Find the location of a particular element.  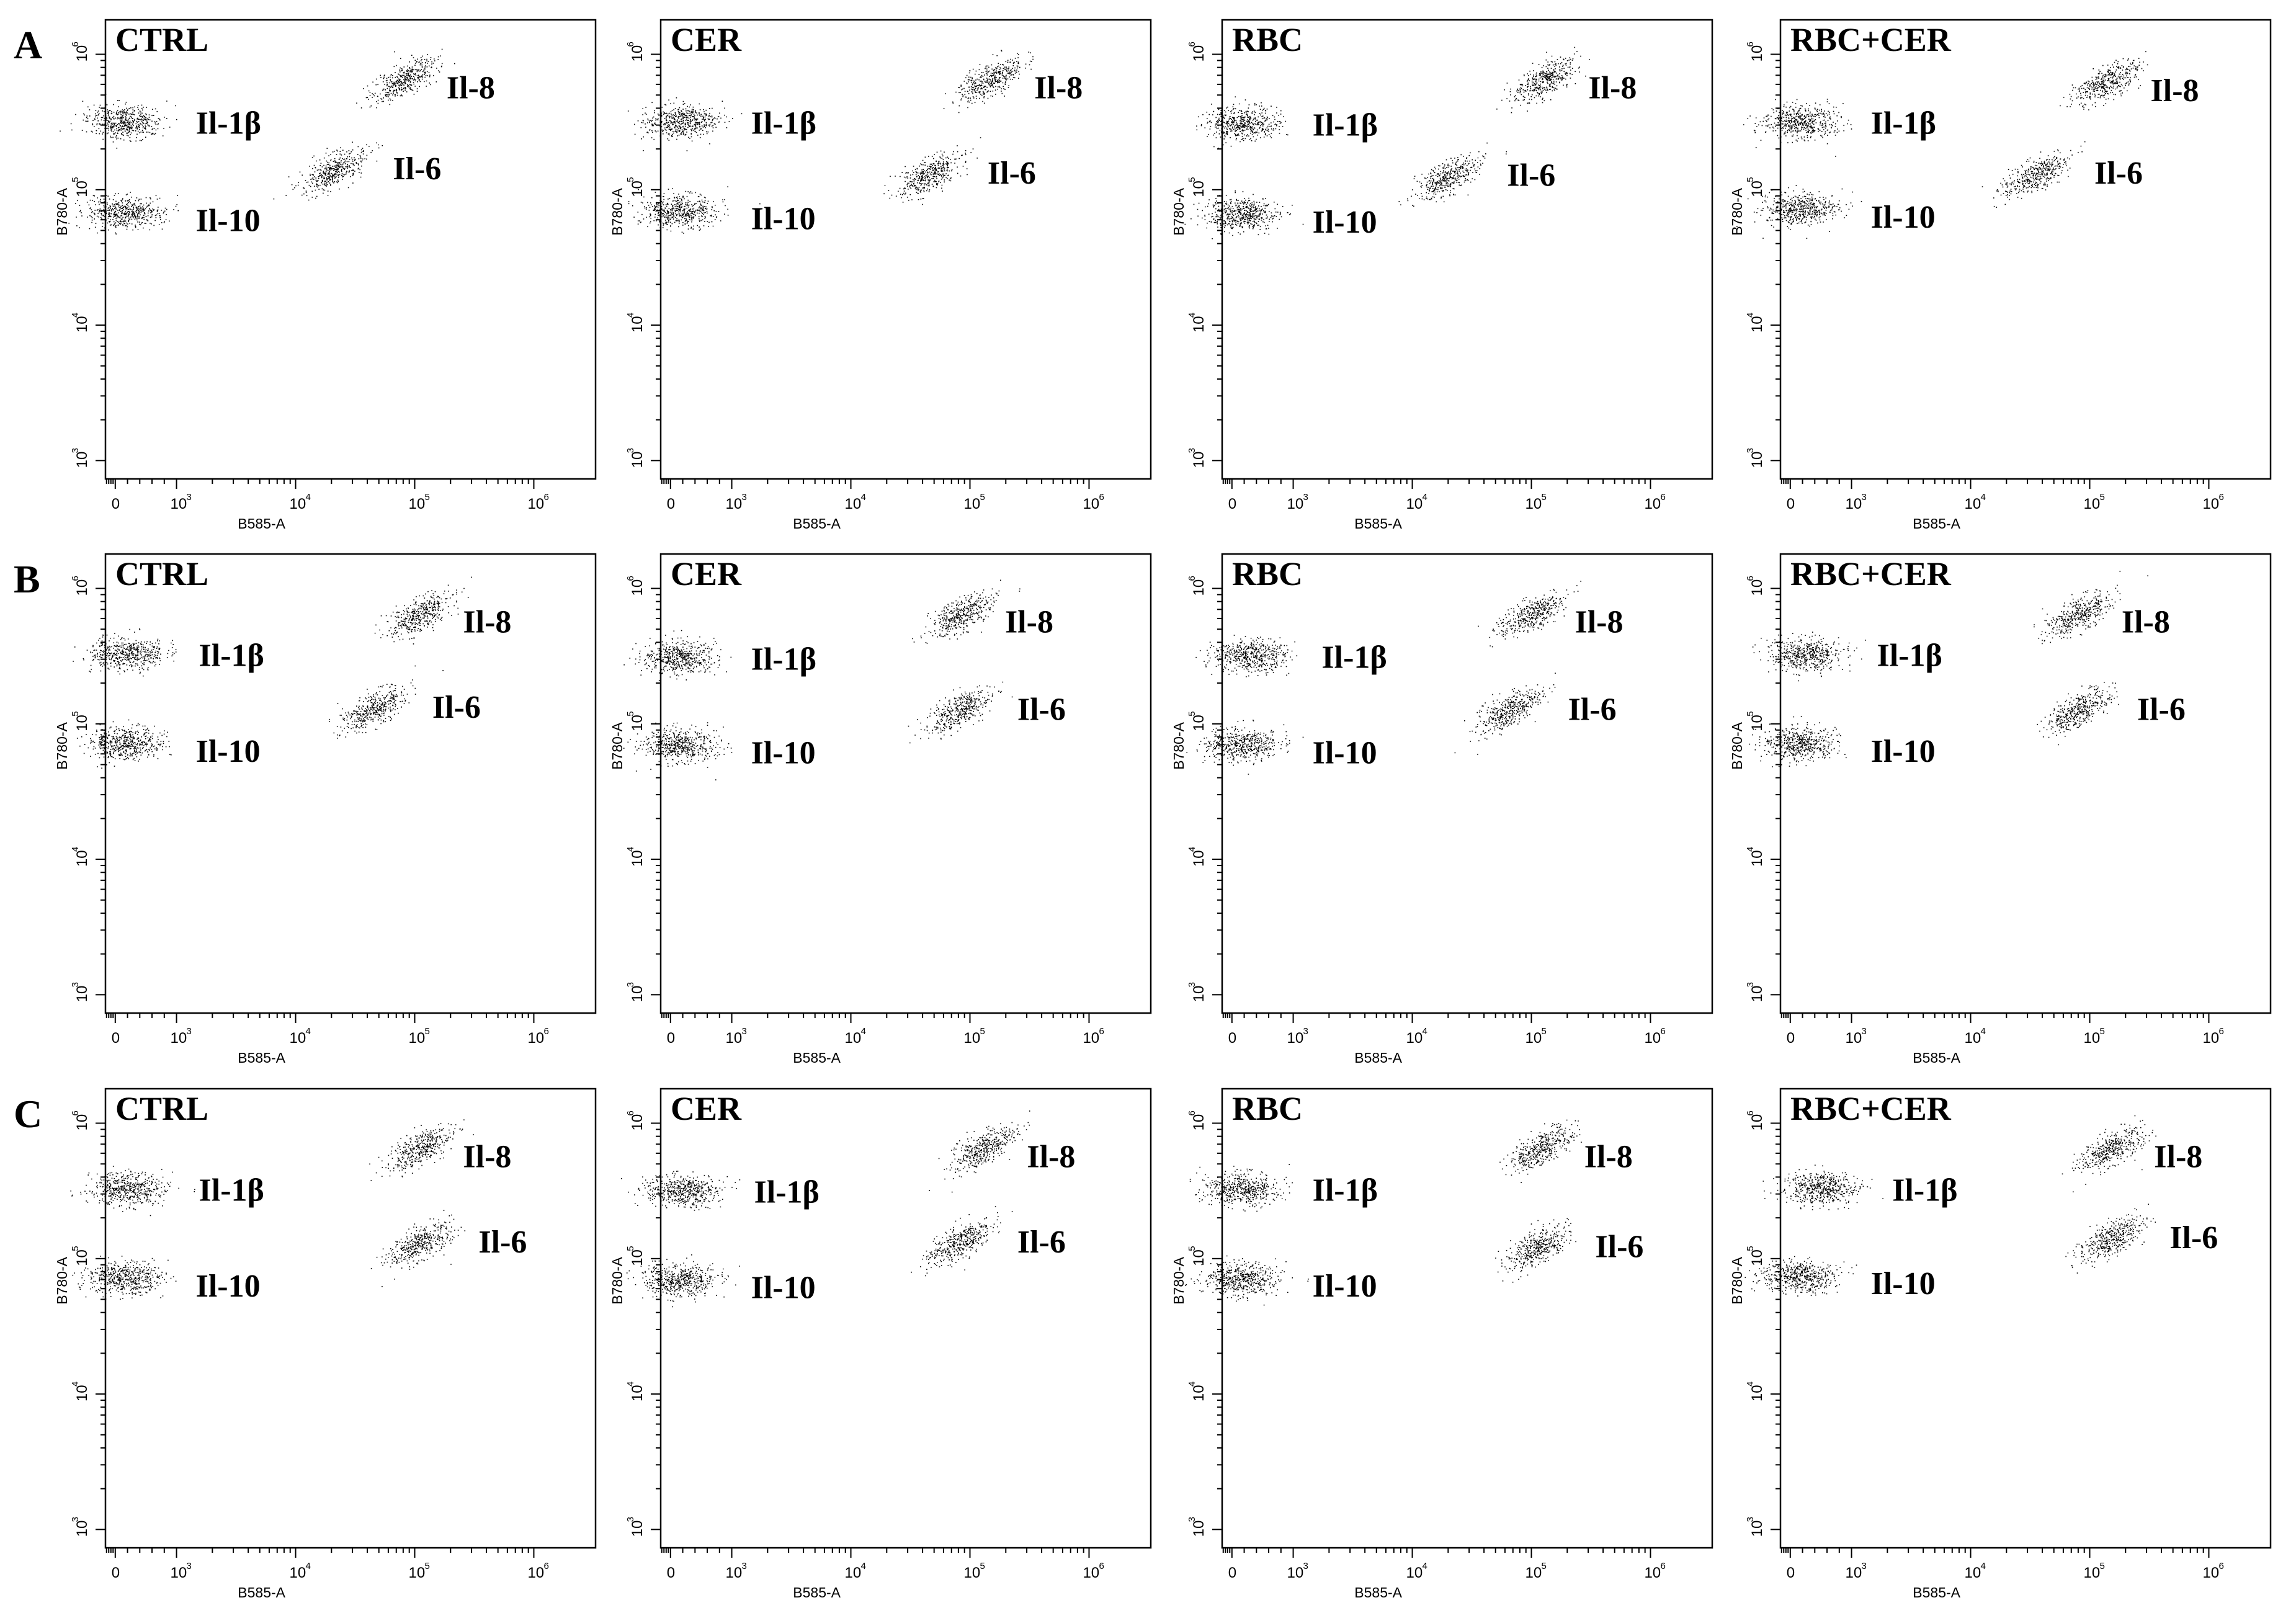

x-tick-exponent: 3 is located at coordinates (189, 1031).